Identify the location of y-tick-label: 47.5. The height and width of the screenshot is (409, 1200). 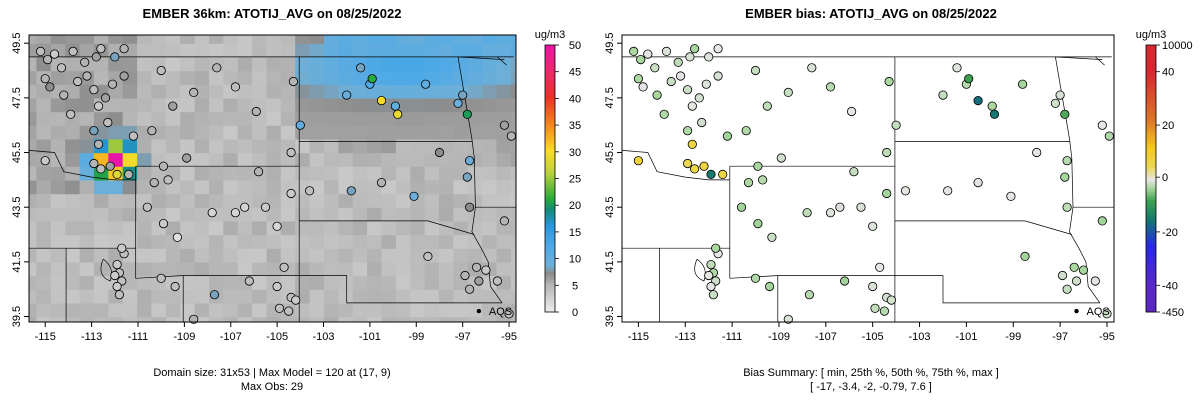
(17, 97).